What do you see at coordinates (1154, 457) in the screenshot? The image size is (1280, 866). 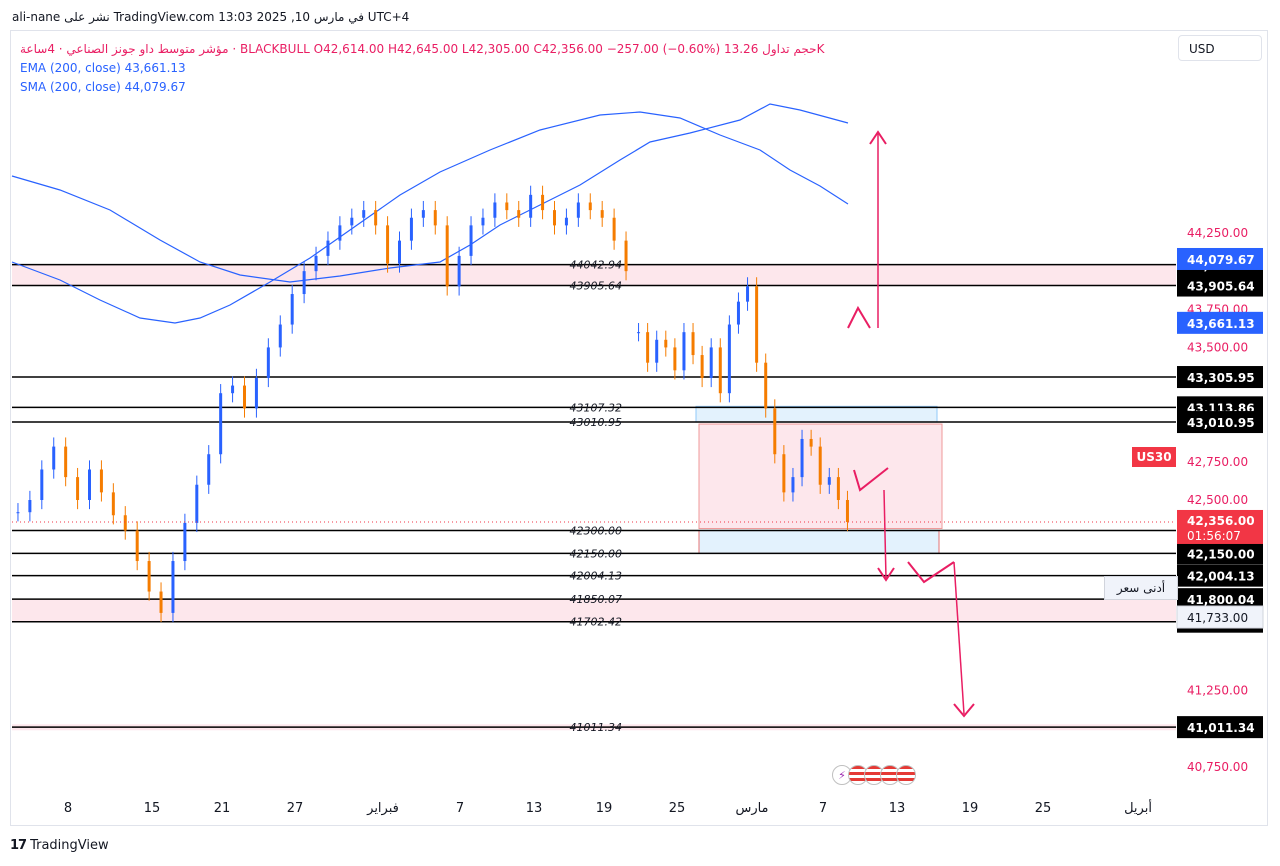 I see `symbol-badge: US30` at bounding box center [1154, 457].